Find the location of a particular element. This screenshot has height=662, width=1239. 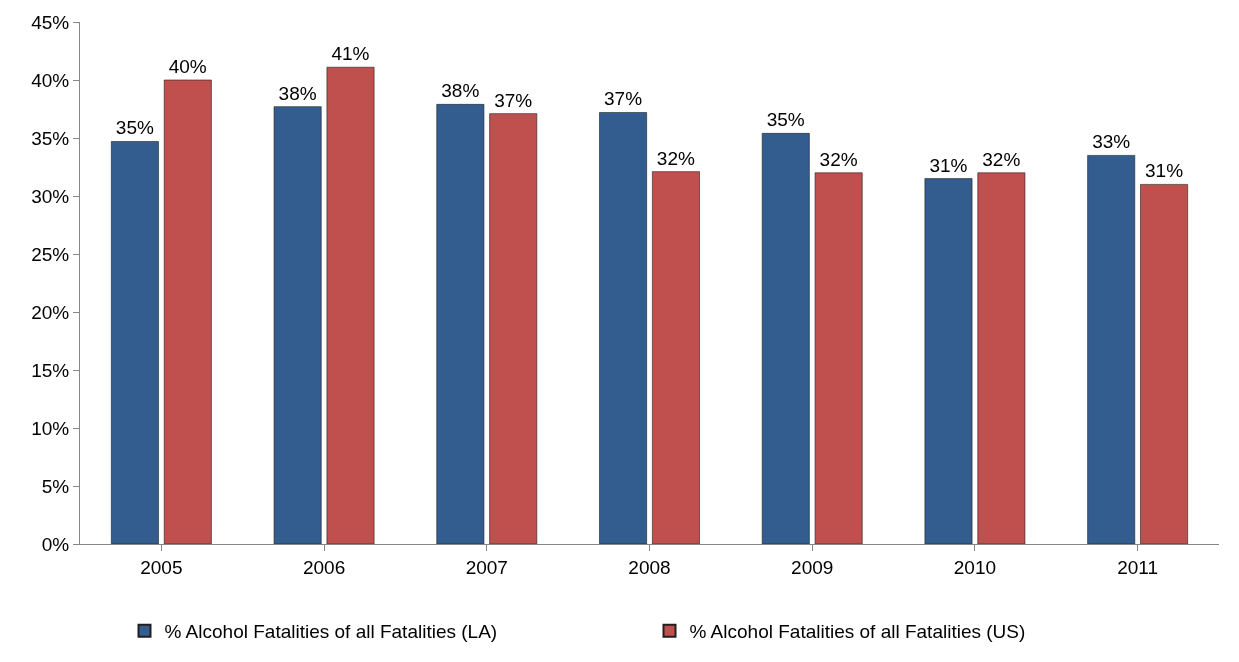

data-label: 33% is located at coordinates (1111, 142).